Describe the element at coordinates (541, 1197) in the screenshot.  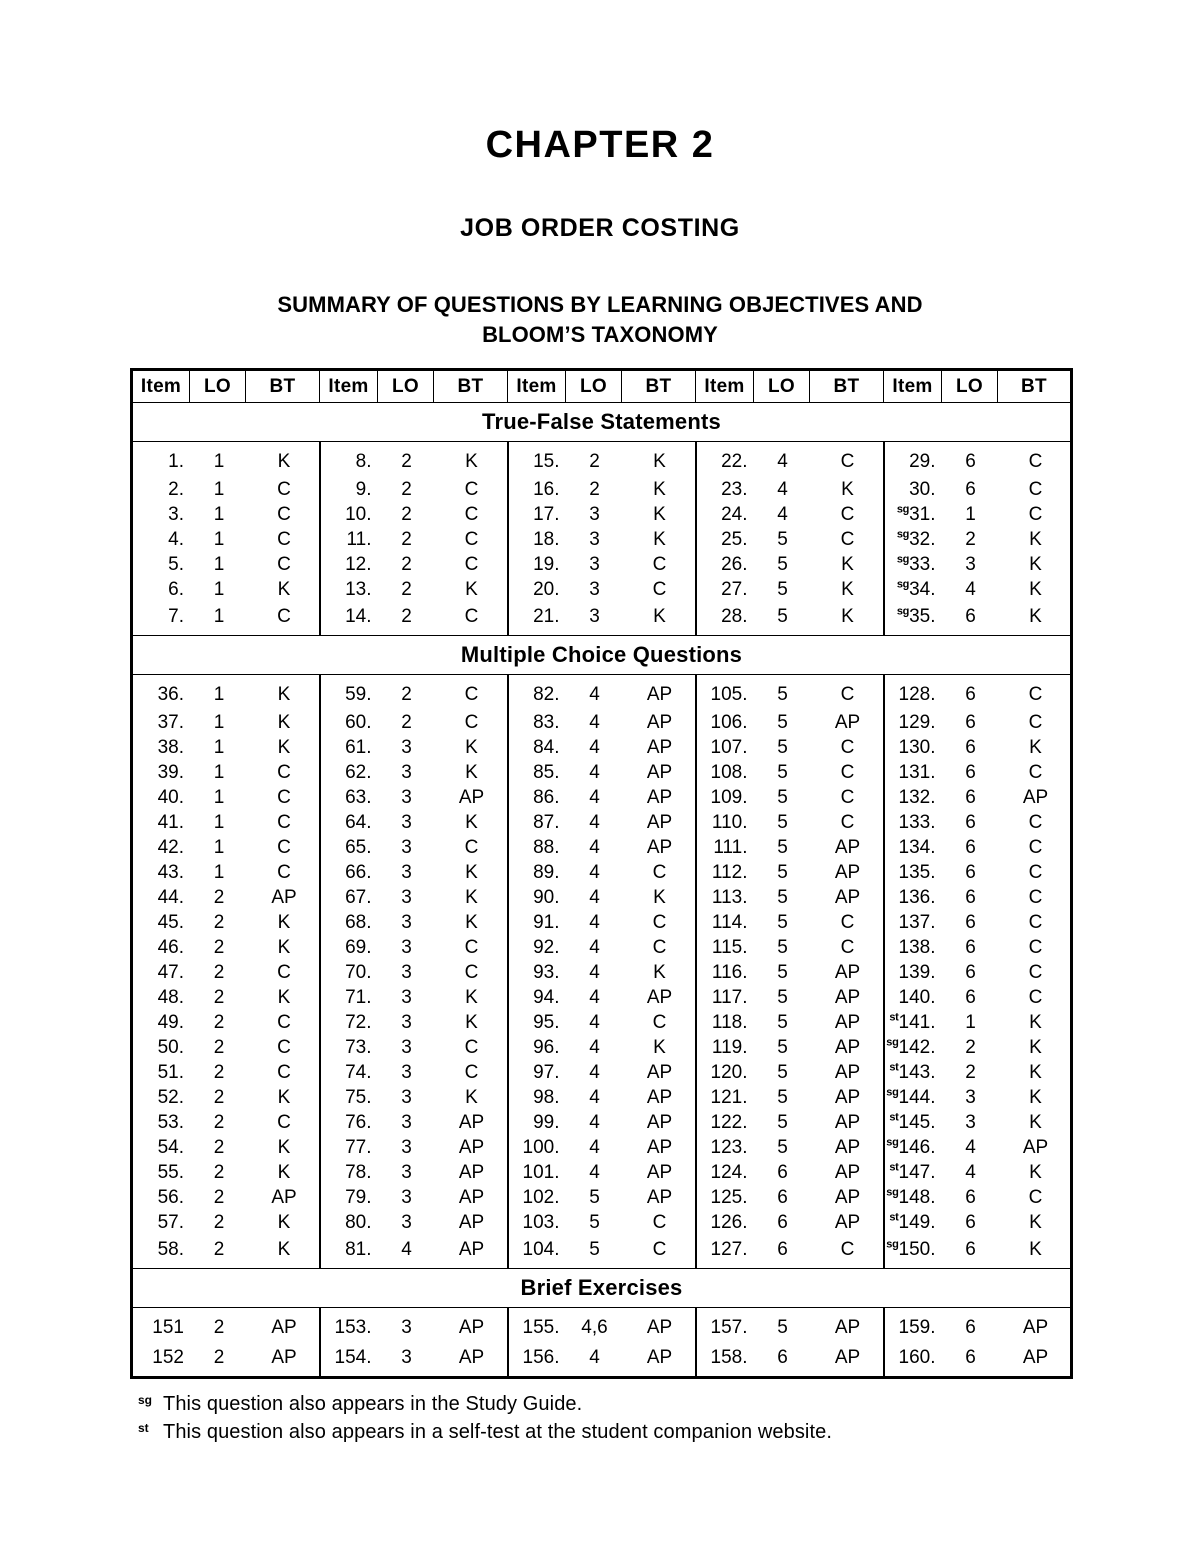
I see `item-number: 102.` at that location.